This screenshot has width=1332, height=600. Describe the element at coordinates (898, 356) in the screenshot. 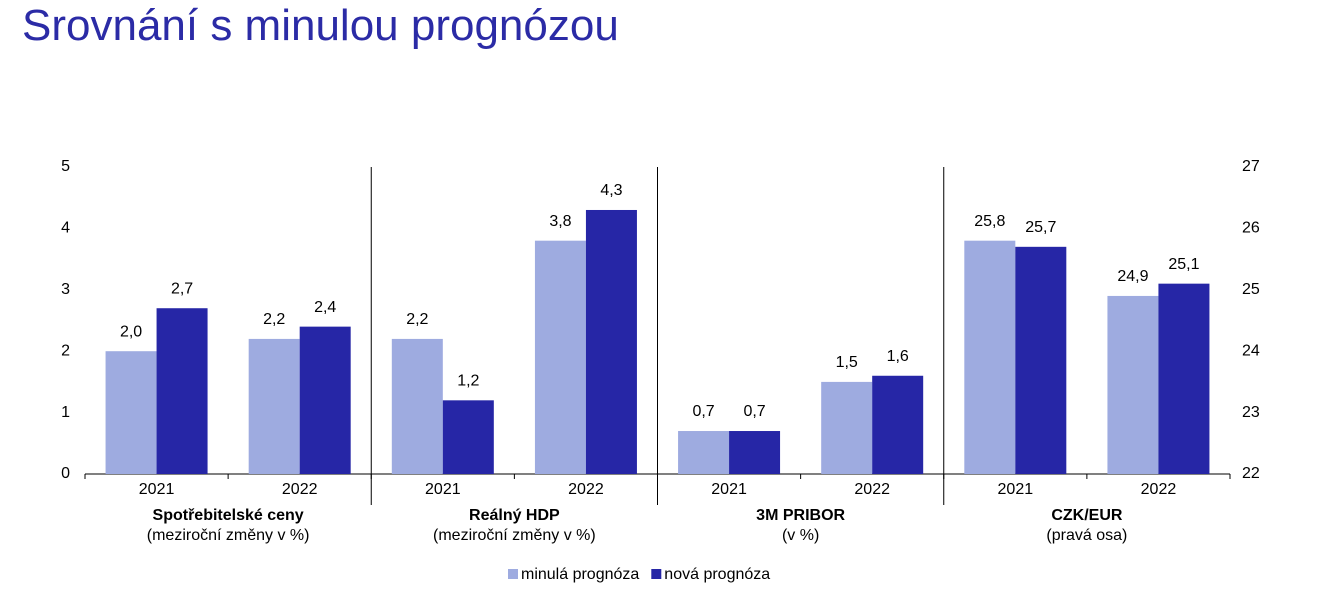

I see `value-label: 1,6` at that location.